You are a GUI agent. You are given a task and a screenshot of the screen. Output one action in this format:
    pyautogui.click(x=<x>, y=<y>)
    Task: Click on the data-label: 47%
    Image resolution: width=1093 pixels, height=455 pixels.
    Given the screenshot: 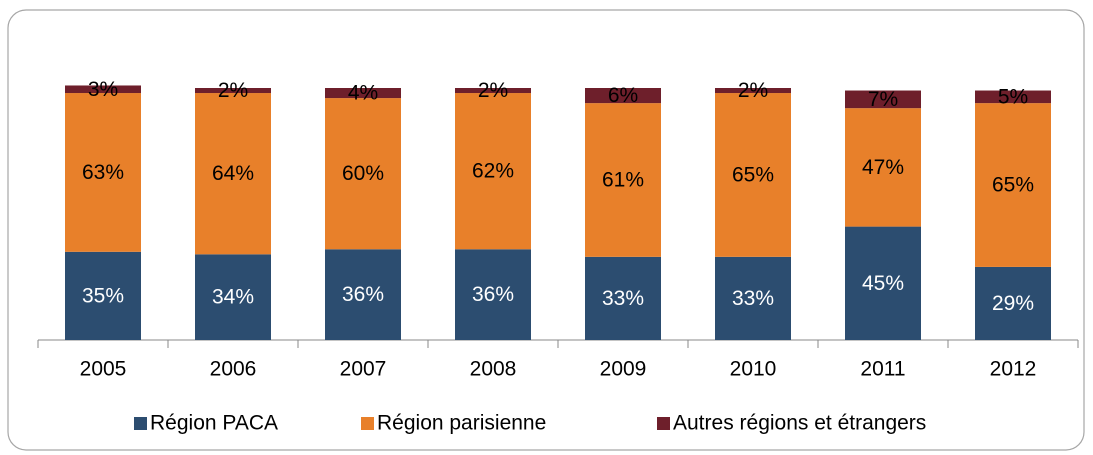 What is the action you would take?
    pyautogui.click(x=883, y=167)
    